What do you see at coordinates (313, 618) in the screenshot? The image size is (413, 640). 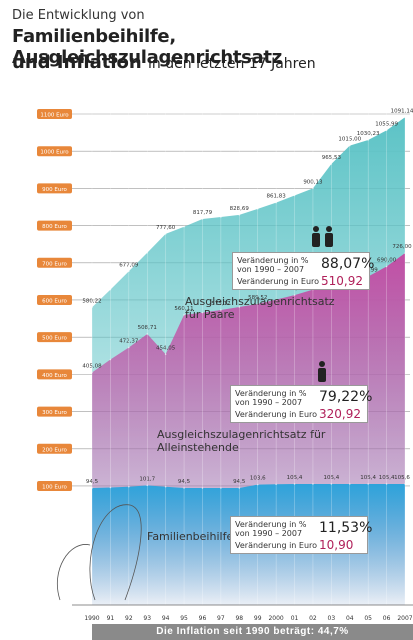 I see `x-tick-label: 02` at bounding box center [313, 618].